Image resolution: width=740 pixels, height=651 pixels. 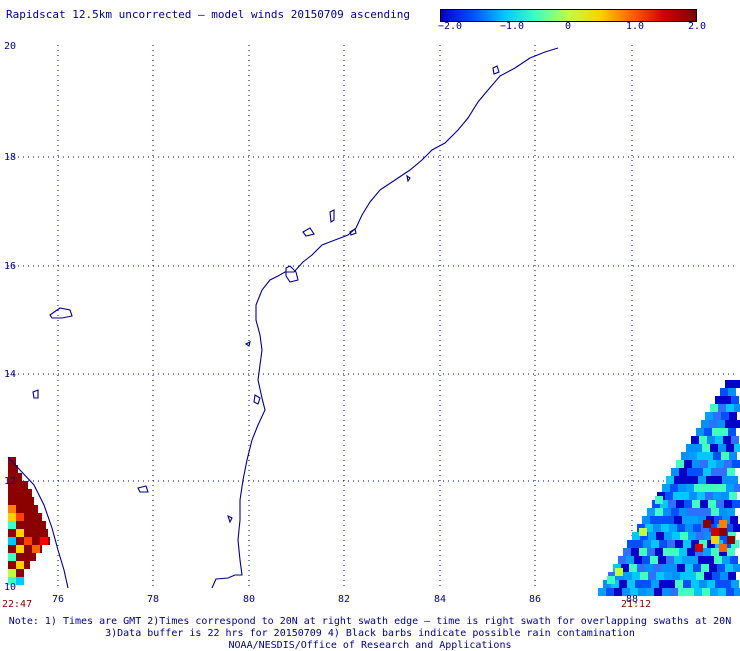 What do you see at coordinates (440, 599) in the screenshot?
I see `lon-label: 84` at bounding box center [440, 599].